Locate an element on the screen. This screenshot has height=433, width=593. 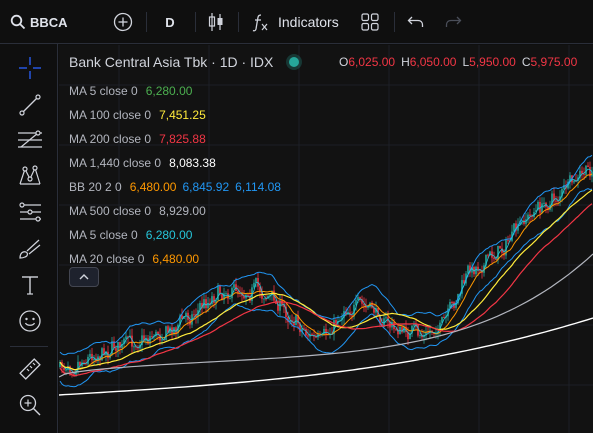
zoom-in-tool is located at coordinates (30, 405).